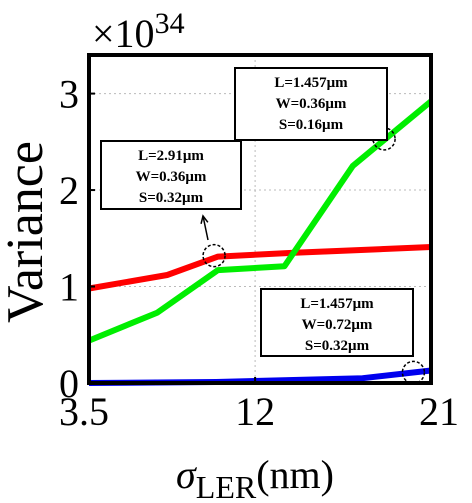 The image size is (472, 503). Describe the element at coordinates (205, 228) in the screenshot. I see `annotation-arrow` at that location.